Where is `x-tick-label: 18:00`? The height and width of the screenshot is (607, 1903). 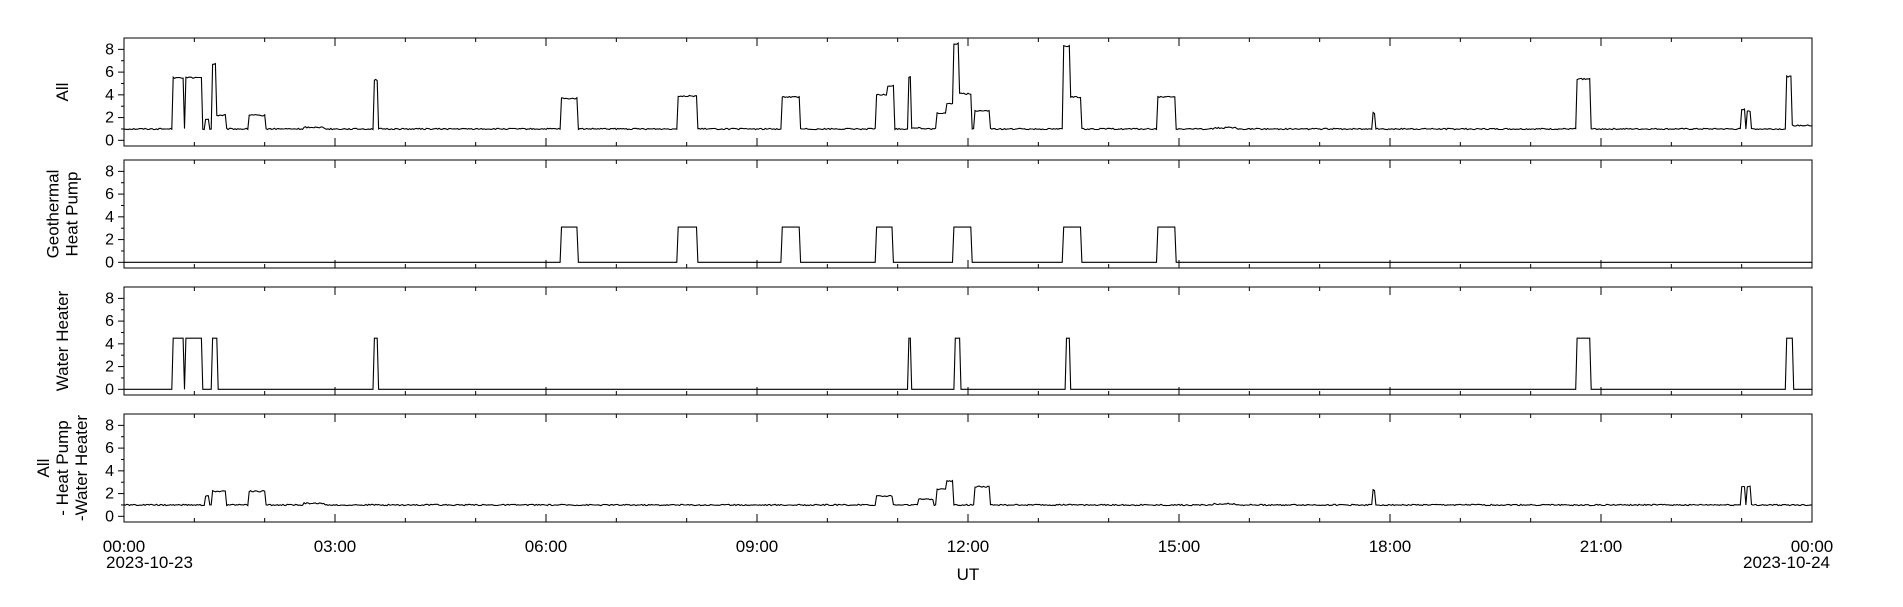 x-tick-label: 18:00 is located at coordinates (1390, 546).